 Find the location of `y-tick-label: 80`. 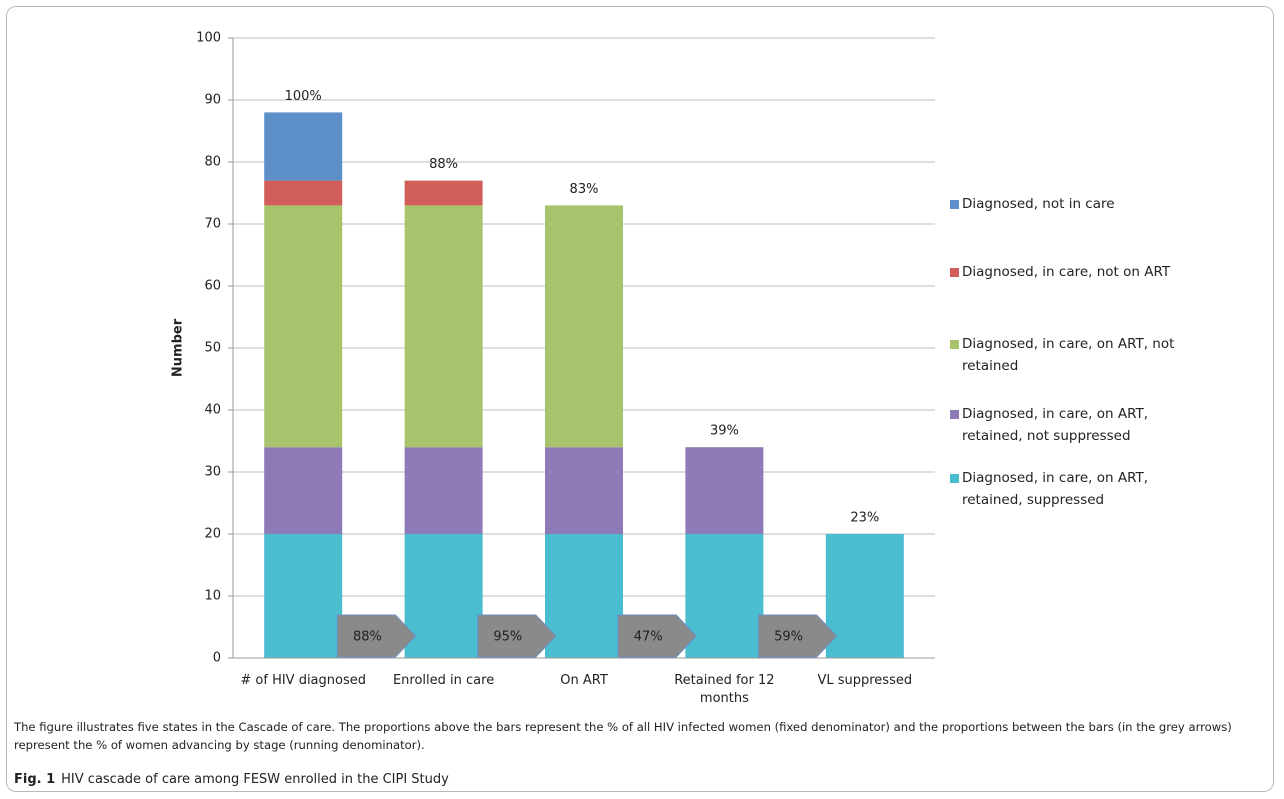

y-tick-label: 80 is located at coordinates (212, 162).